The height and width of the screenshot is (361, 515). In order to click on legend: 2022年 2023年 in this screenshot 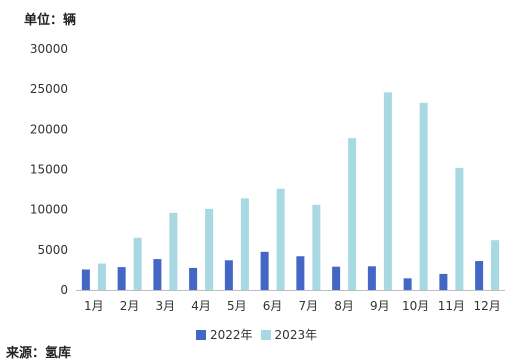, I will do `click(260, 334)`.